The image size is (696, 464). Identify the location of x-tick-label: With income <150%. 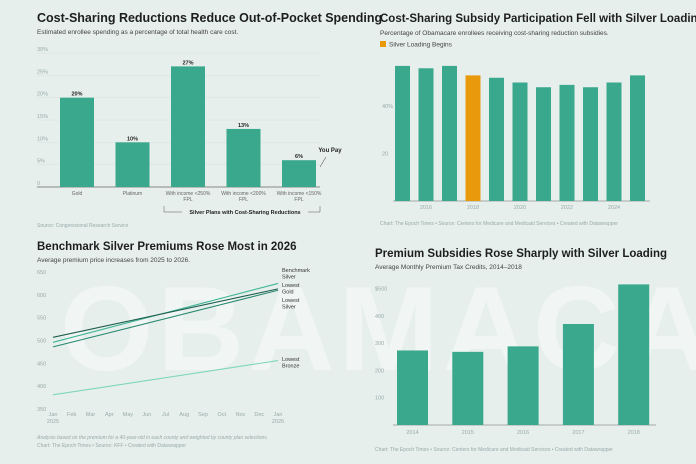
(299, 194).